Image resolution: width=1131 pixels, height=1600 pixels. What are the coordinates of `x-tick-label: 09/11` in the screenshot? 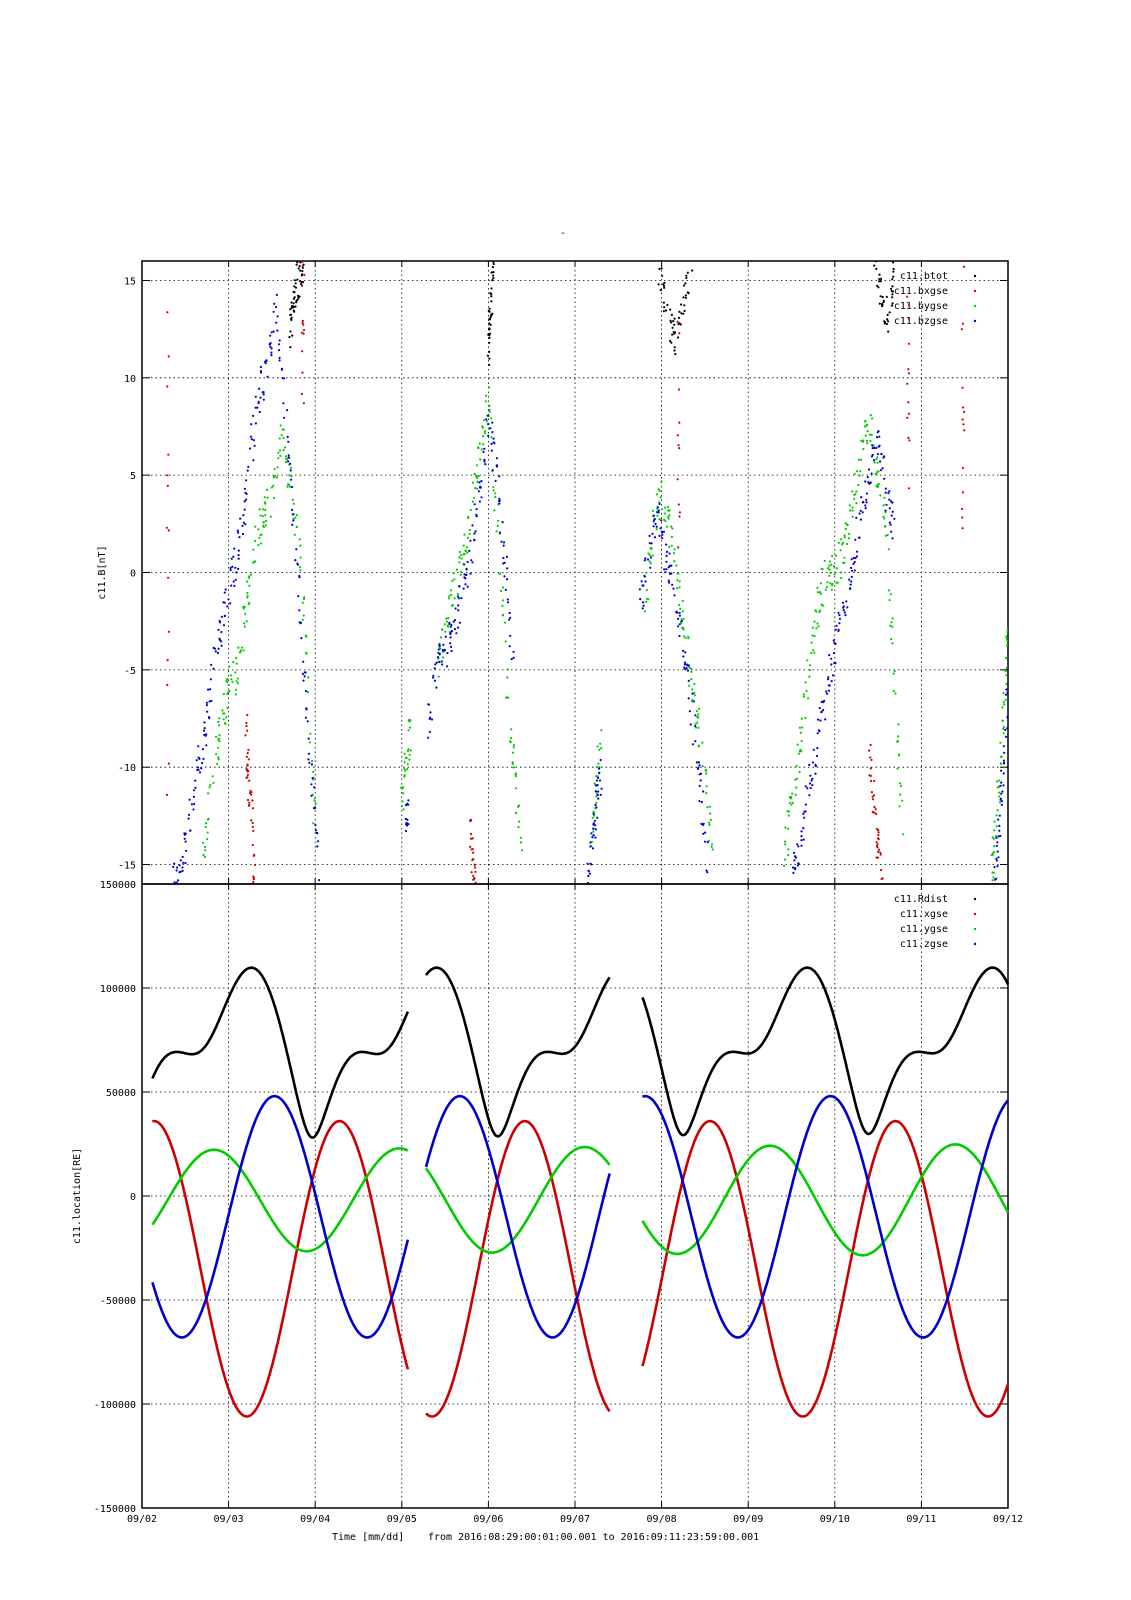 It's located at (921, 1519).